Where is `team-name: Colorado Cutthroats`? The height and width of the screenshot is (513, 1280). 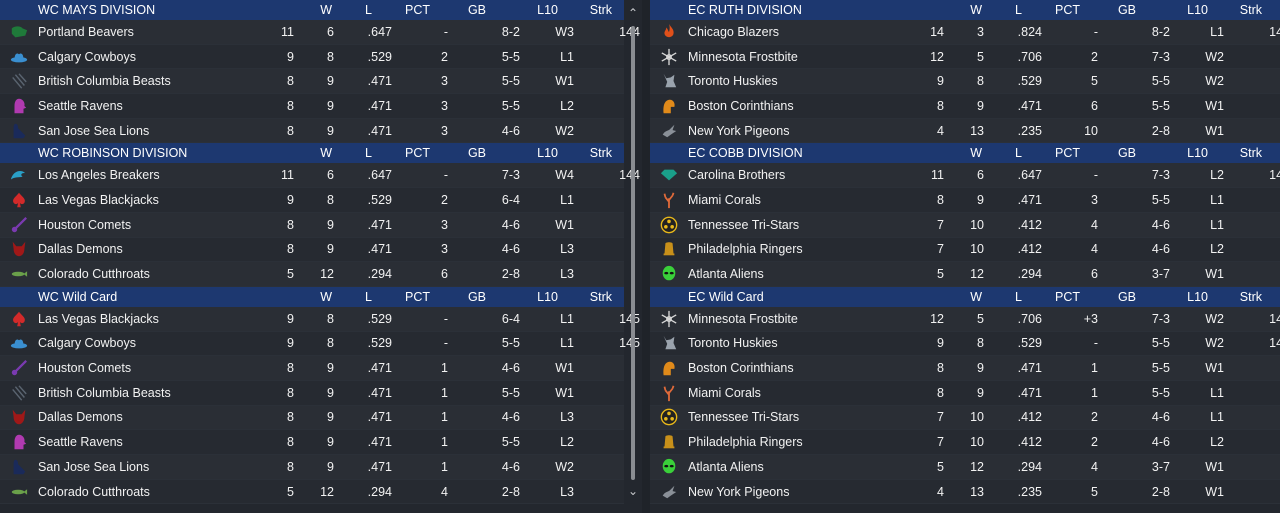 team-name: Colorado Cutthroats is located at coordinates (94, 274).